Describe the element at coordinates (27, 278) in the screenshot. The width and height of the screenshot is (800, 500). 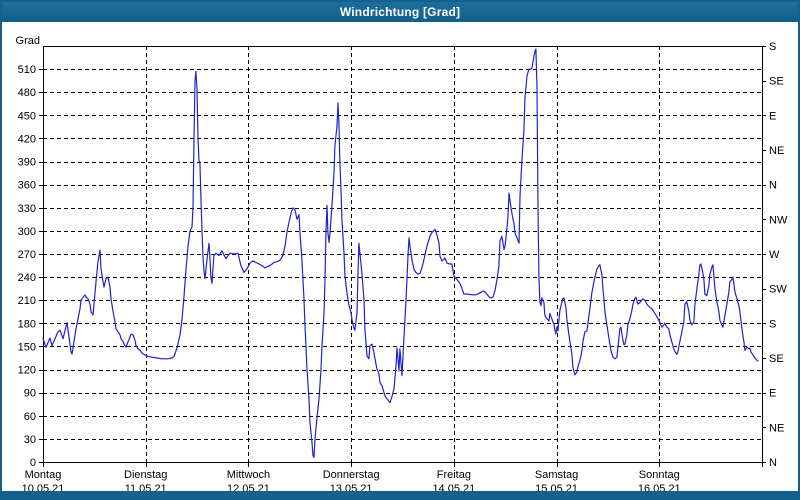
I see `y-axis-tick-label: 240` at that location.